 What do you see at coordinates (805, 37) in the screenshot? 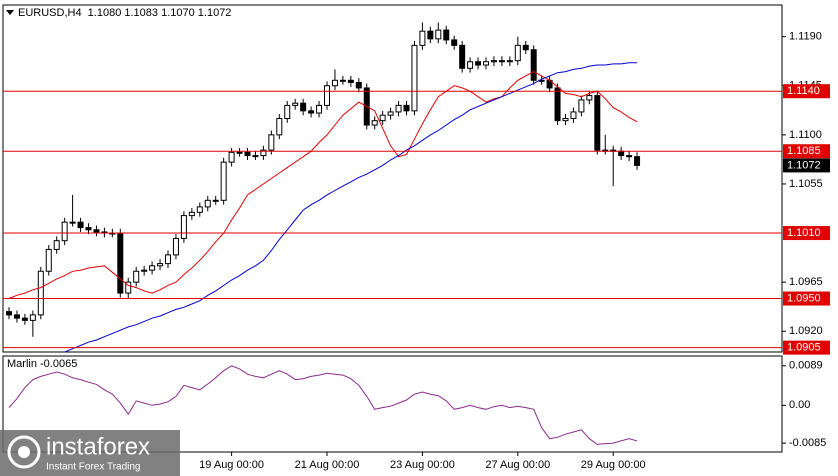
I see `y-tick-label: 1.1190` at bounding box center [805, 37].